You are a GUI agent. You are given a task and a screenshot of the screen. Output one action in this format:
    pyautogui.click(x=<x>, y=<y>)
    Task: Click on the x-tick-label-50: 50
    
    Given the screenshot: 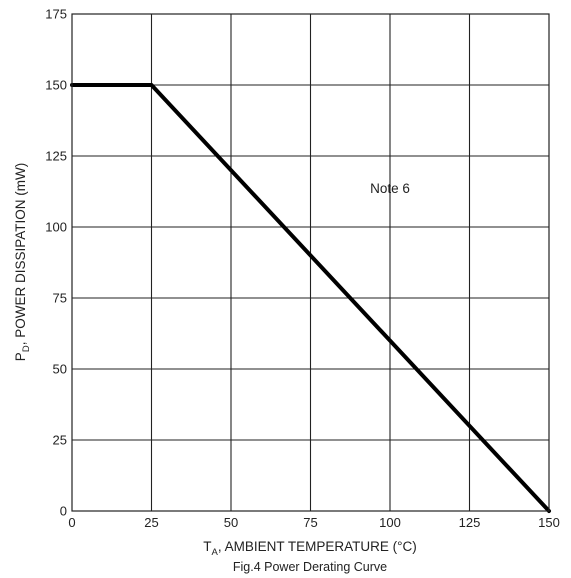 What is the action you would take?
    pyautogui.click(x=231, y=522)
    